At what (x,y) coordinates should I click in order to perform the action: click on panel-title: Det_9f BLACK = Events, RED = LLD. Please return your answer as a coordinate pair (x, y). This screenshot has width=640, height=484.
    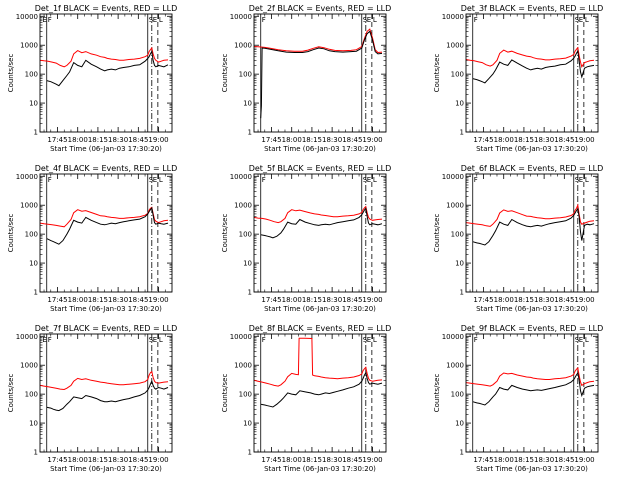
    Looking at the image, I should click on (532, 328).